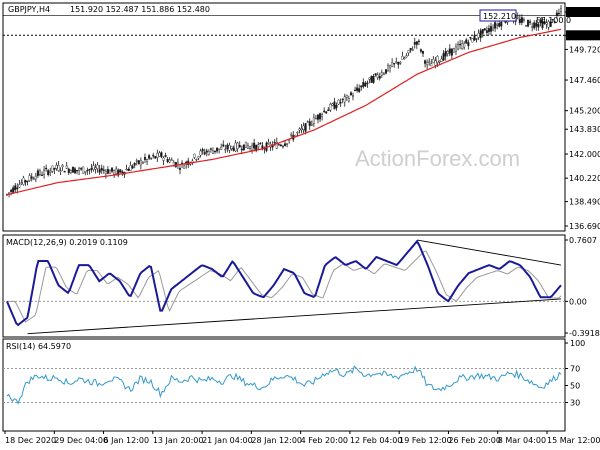  What do you see at coordinates (522, 440) in the screenshot?
I see `time-tick-label: 8 Mar 04:00` at bounding box center [522, 440].